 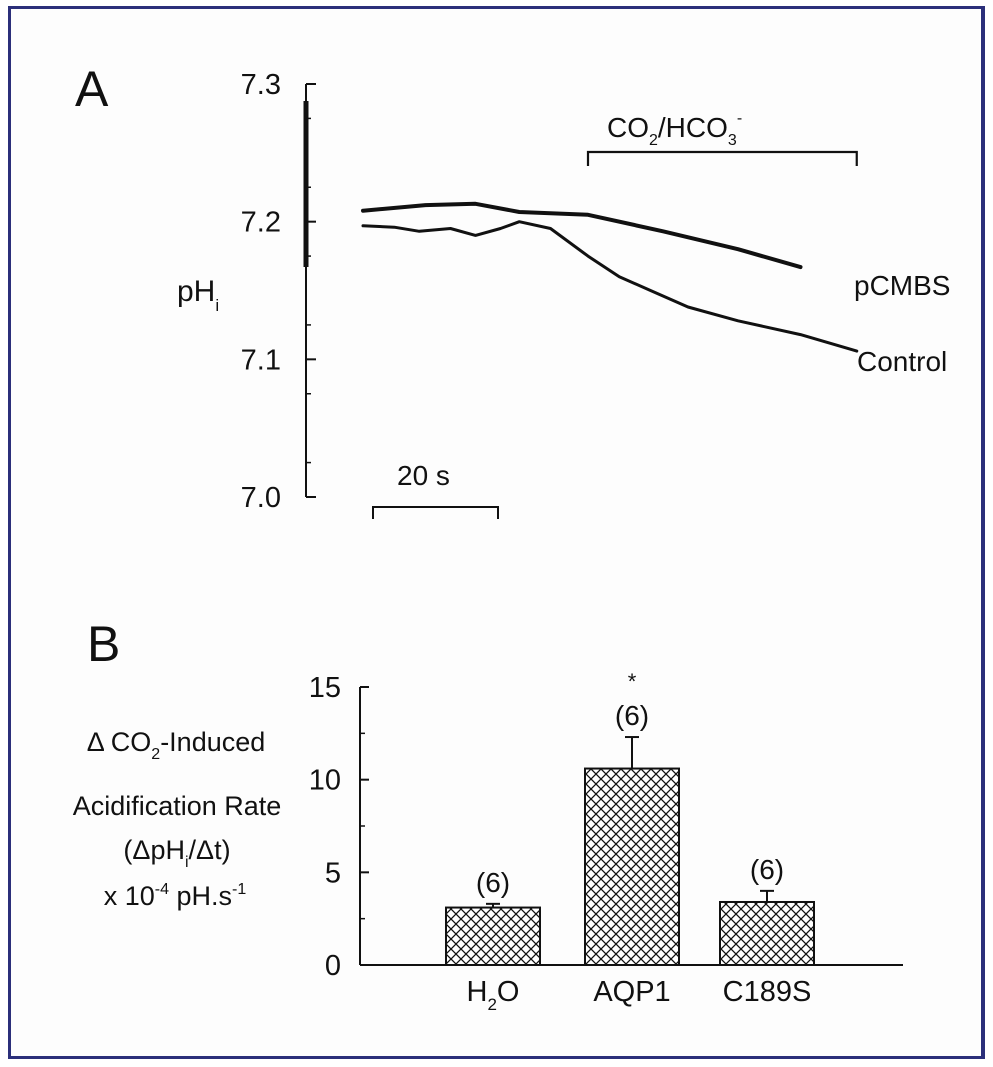 I want to click on panel-a-y-tick-label: 7.1, so click(x=261, y=360).